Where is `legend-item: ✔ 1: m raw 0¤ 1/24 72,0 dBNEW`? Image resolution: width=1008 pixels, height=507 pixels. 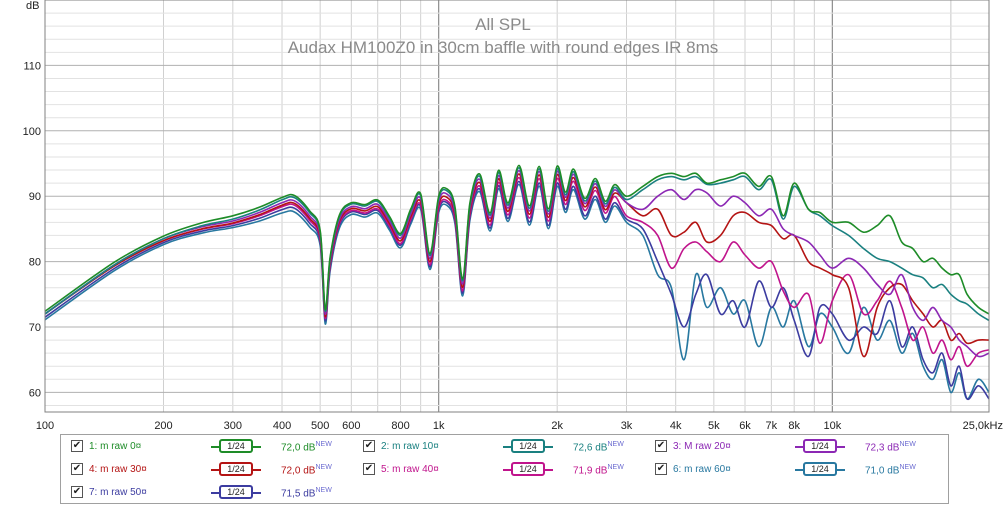
legend-item: ✔ 1: m raw 0¤ 1/24 72,0 dBNEW is located at coordinates (213, 447).